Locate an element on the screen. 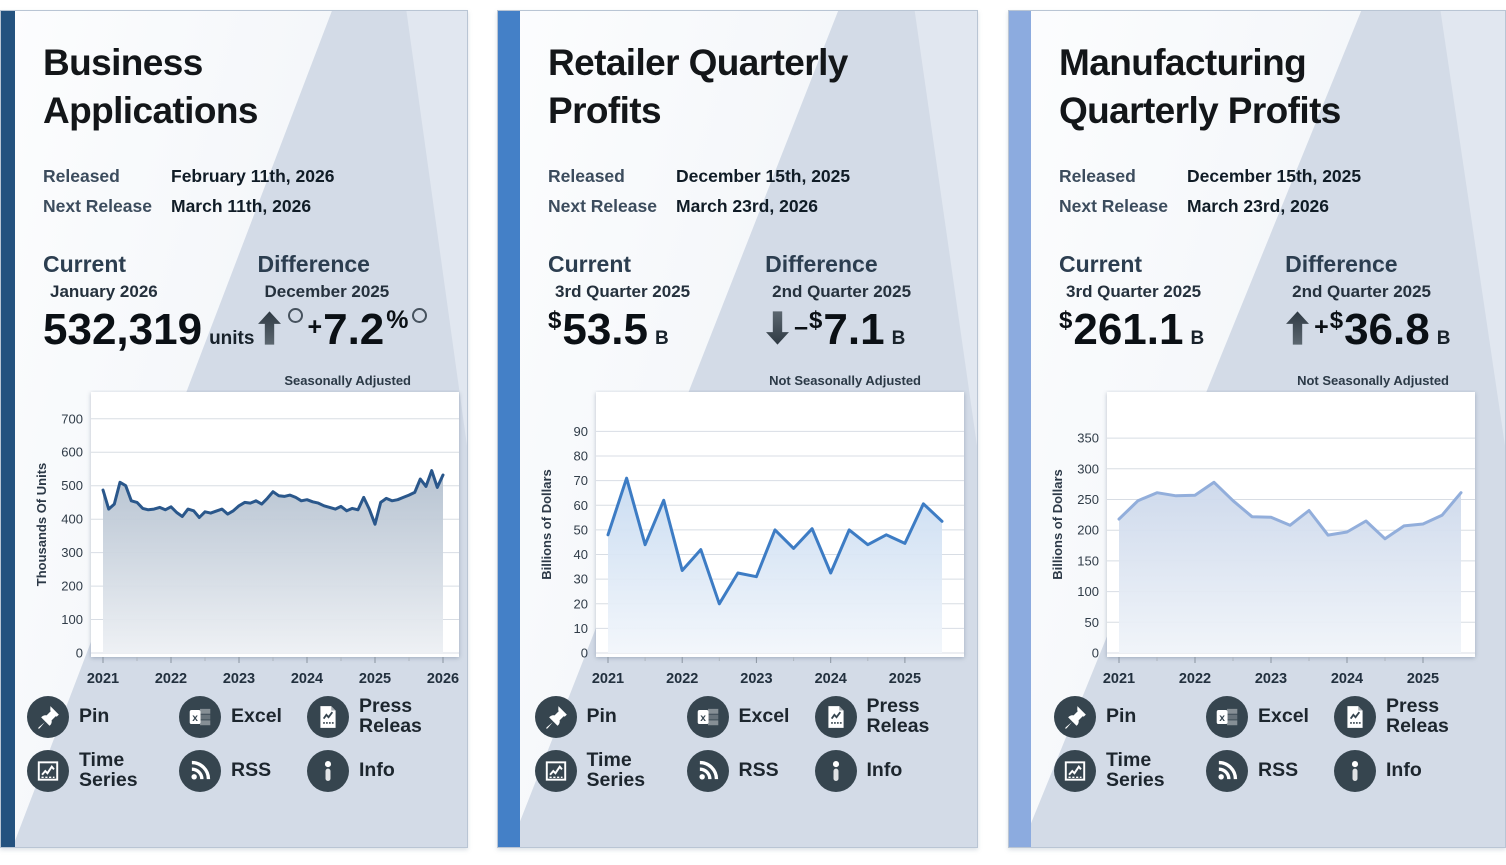 This screenshot has width=1506, height=865. difference-suffix: % is located at coordinates (397, 320).